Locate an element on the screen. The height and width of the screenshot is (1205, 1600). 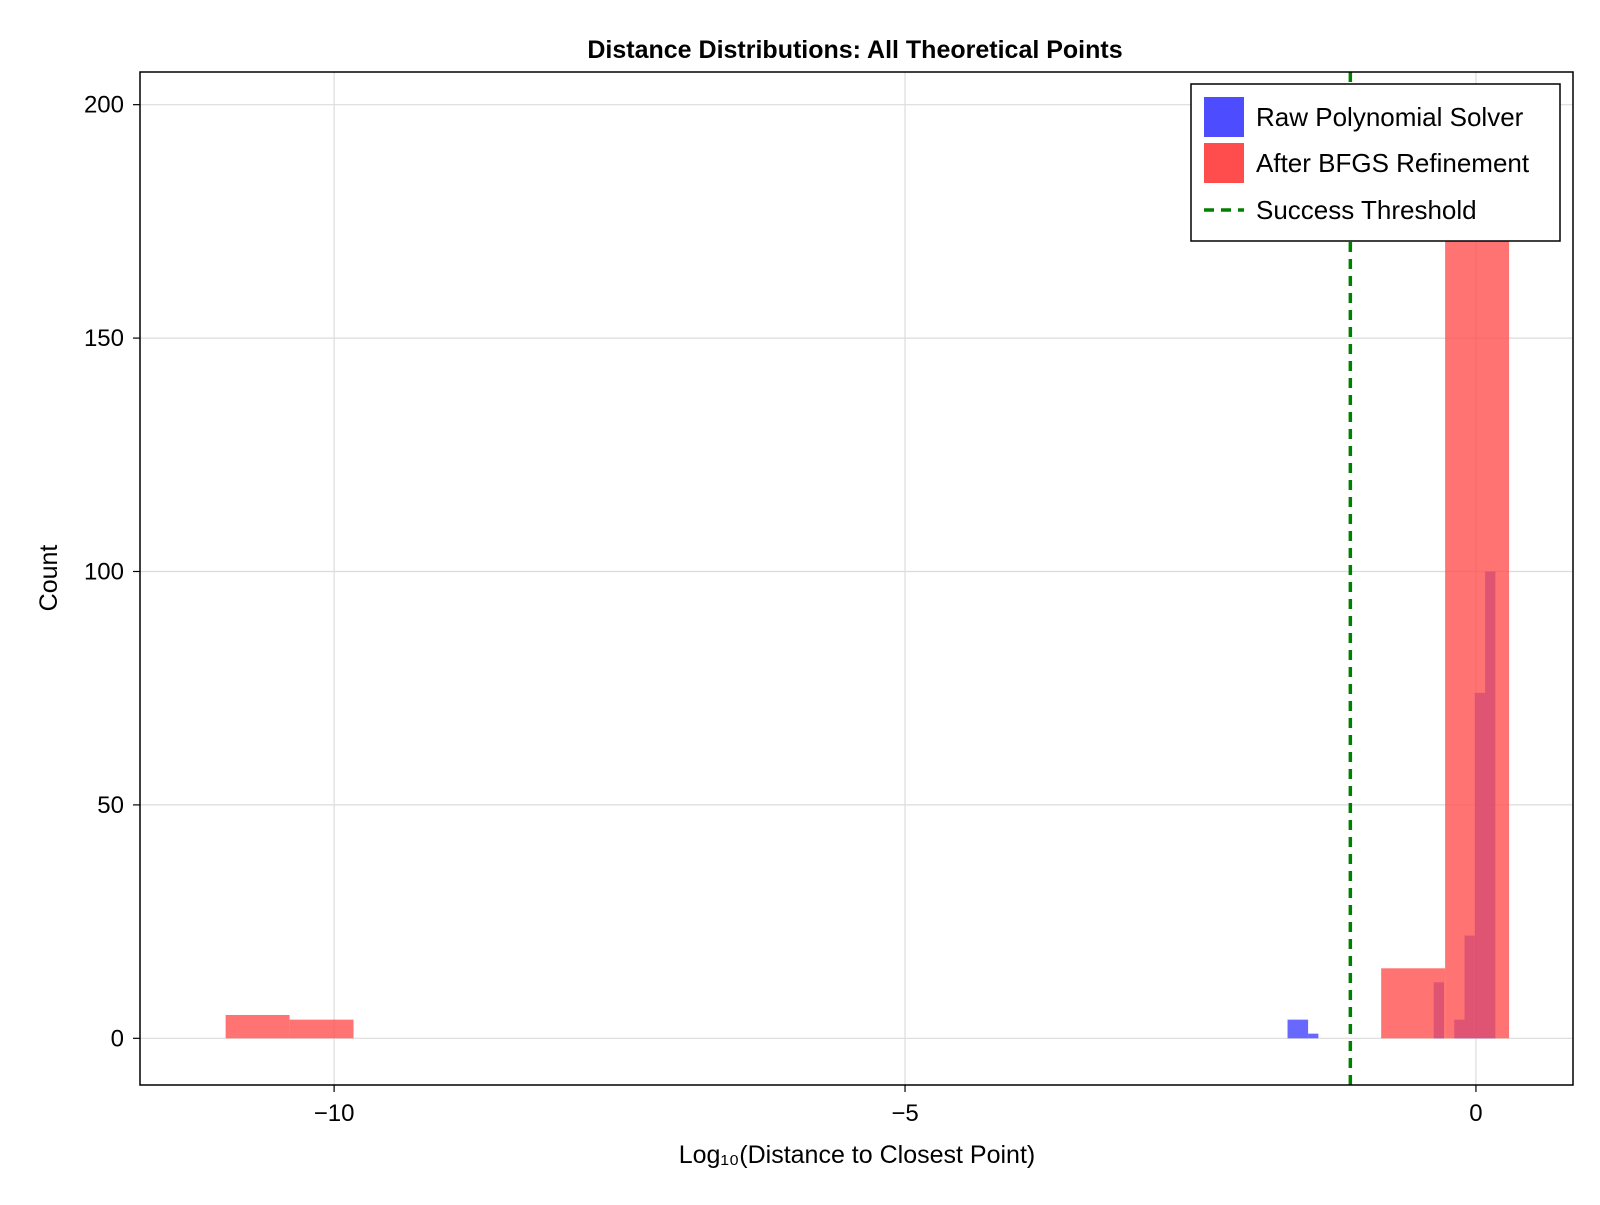
y-axis-label: Count is located at coordinates (49, 578).